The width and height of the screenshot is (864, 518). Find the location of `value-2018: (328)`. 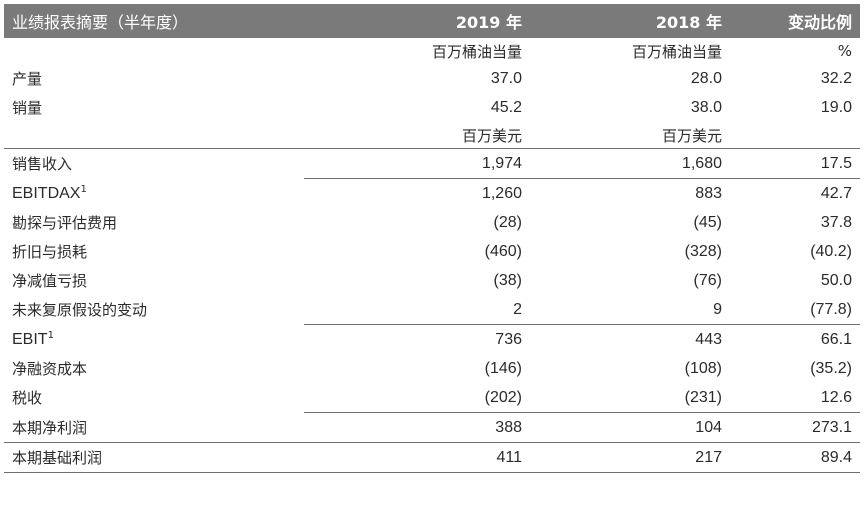

value-2018: (328) is located at coordinates (703, 251).